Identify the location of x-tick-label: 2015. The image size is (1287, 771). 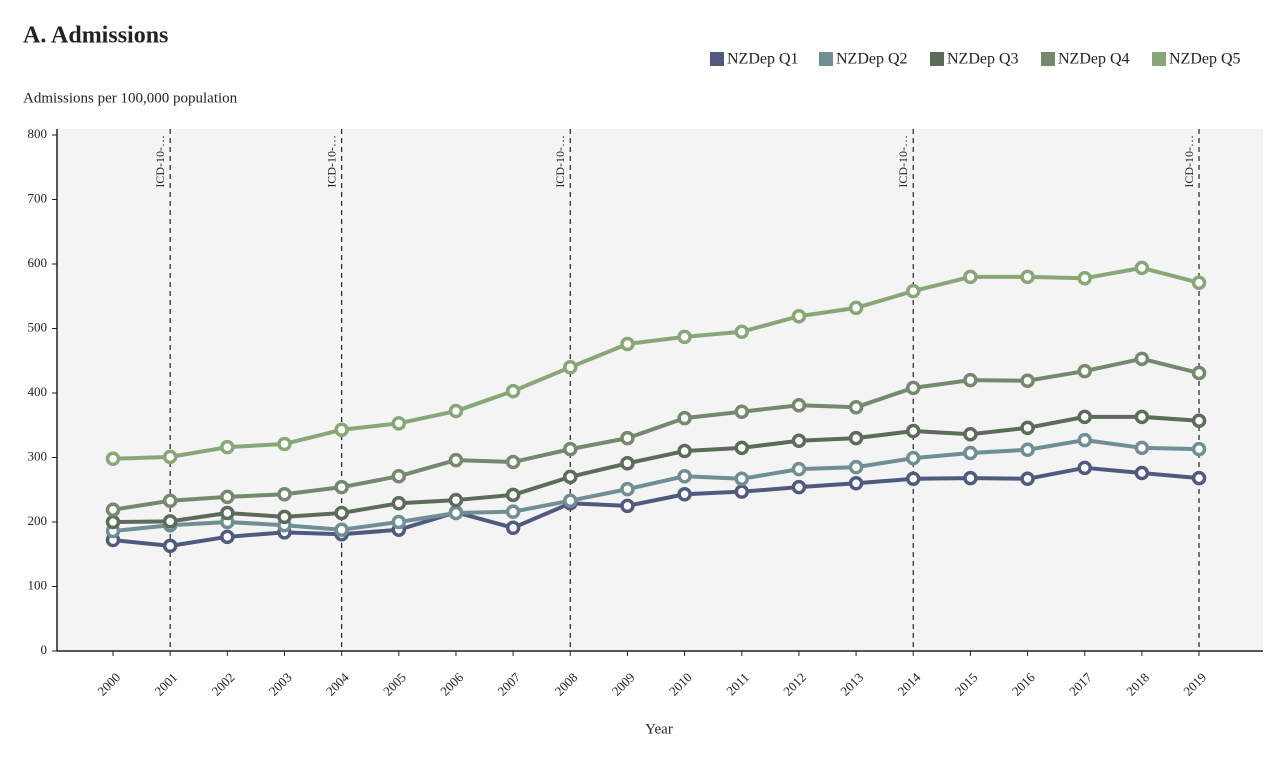
(966, 684).